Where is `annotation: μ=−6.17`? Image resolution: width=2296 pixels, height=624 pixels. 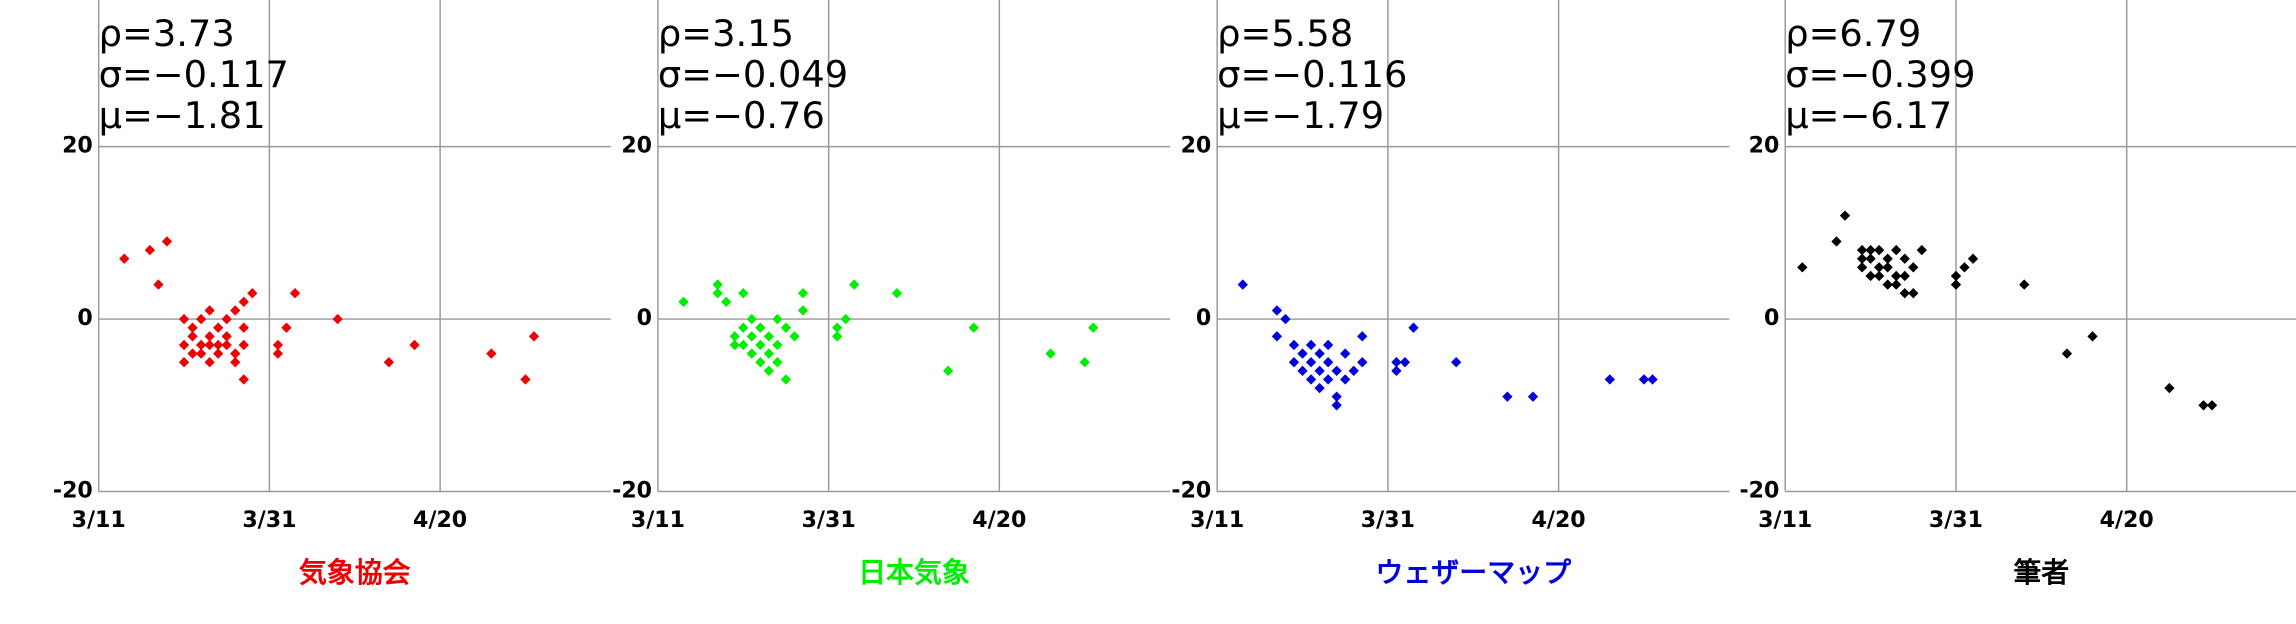 annotation: μ=−6.17 is located at coordinates (1868, 115).